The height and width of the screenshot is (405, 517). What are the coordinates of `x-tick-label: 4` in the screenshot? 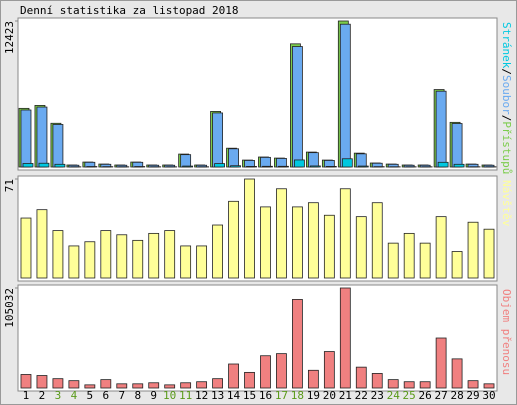 It's located at (74, 395).